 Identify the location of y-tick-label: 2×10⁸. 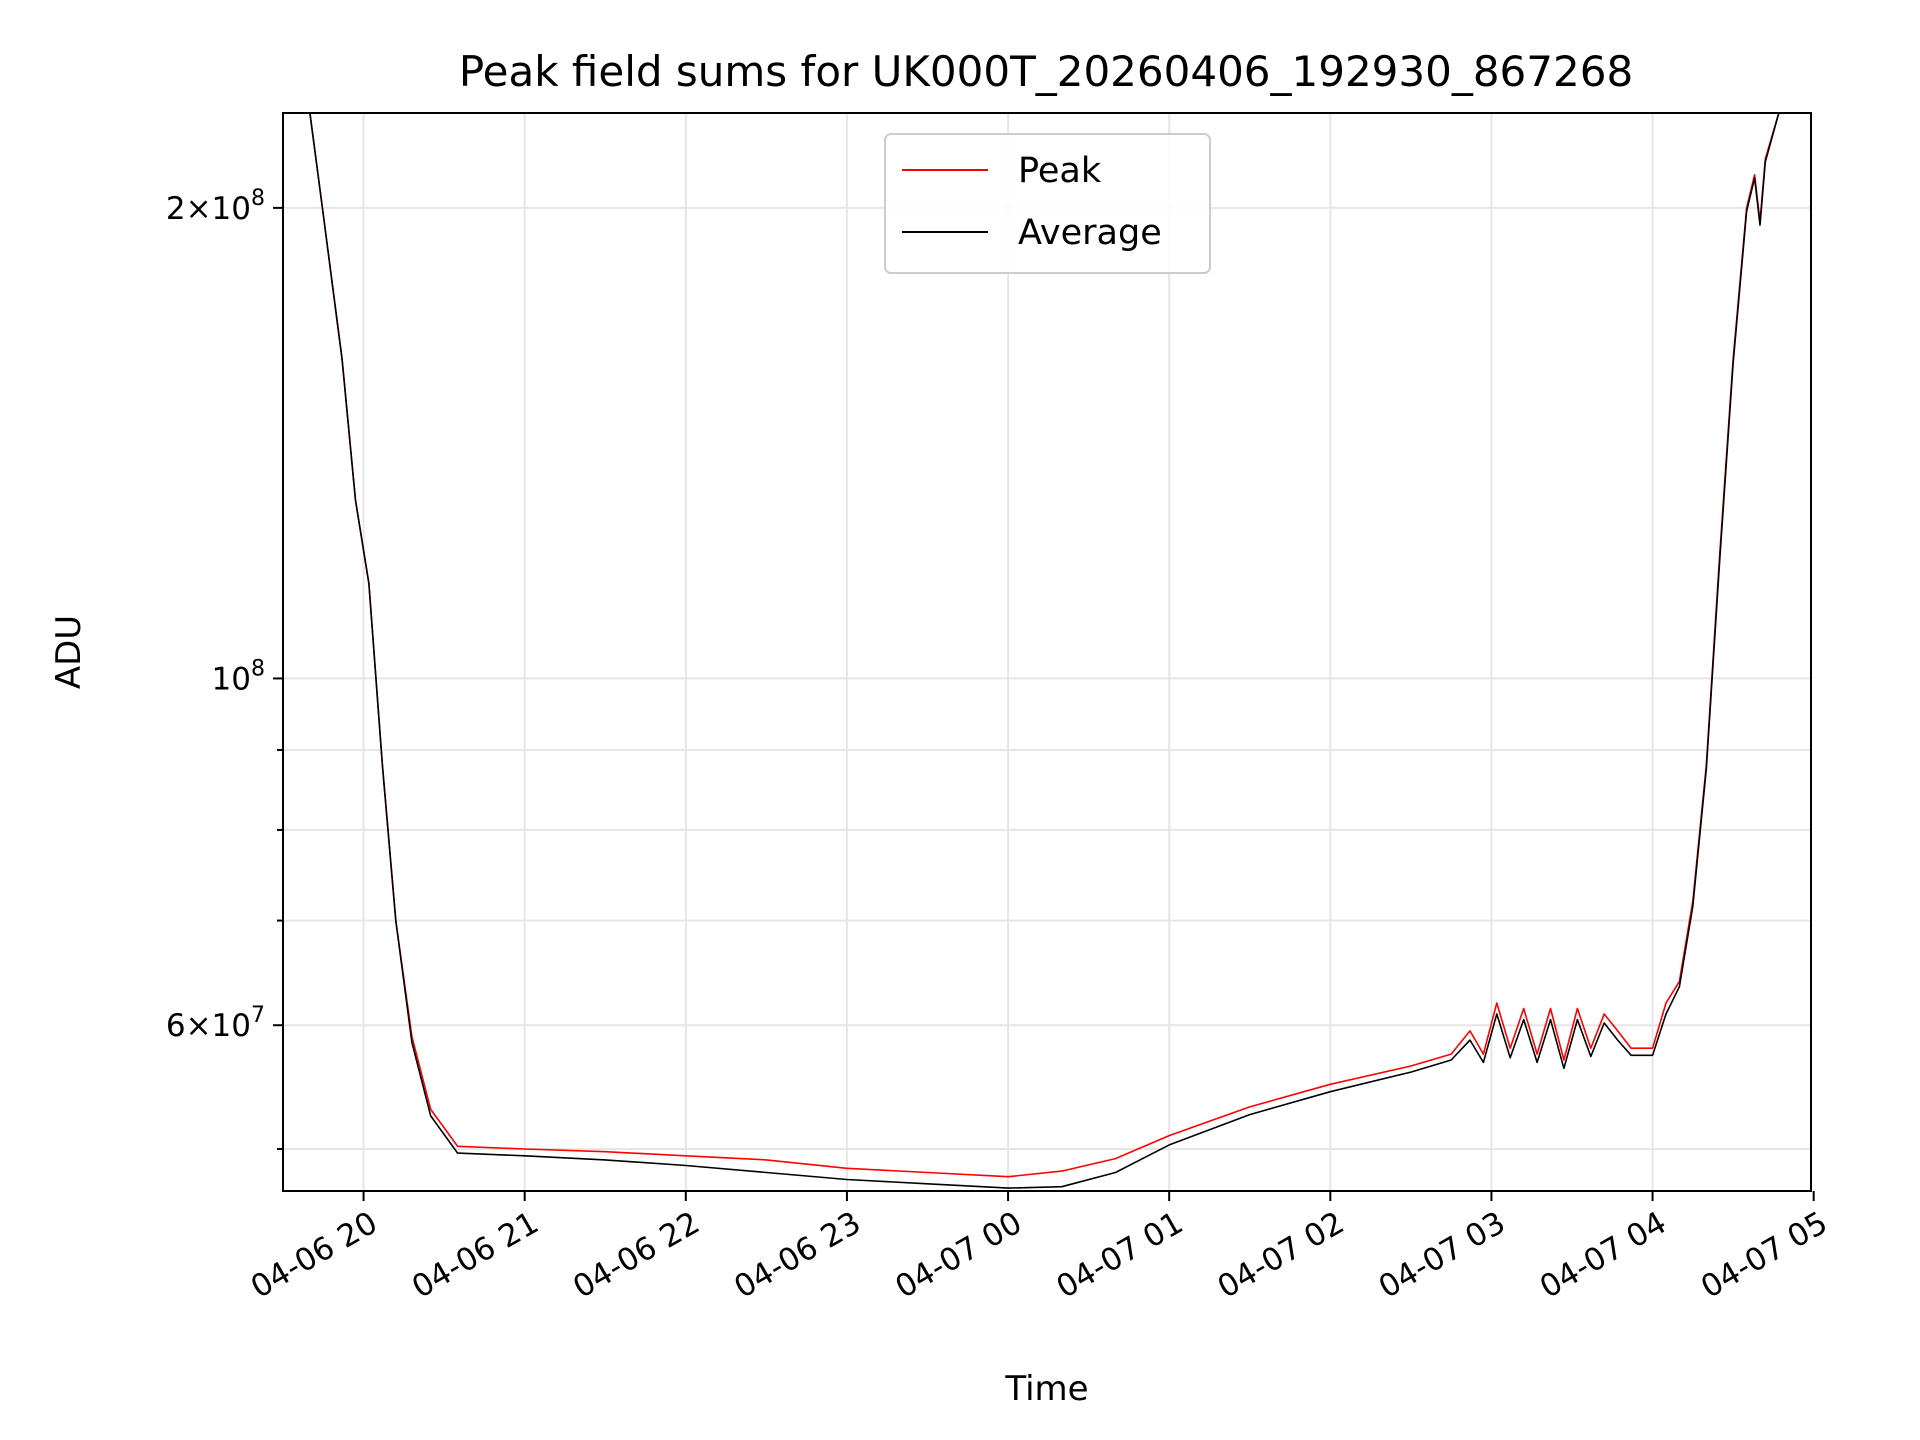
(215, 206).